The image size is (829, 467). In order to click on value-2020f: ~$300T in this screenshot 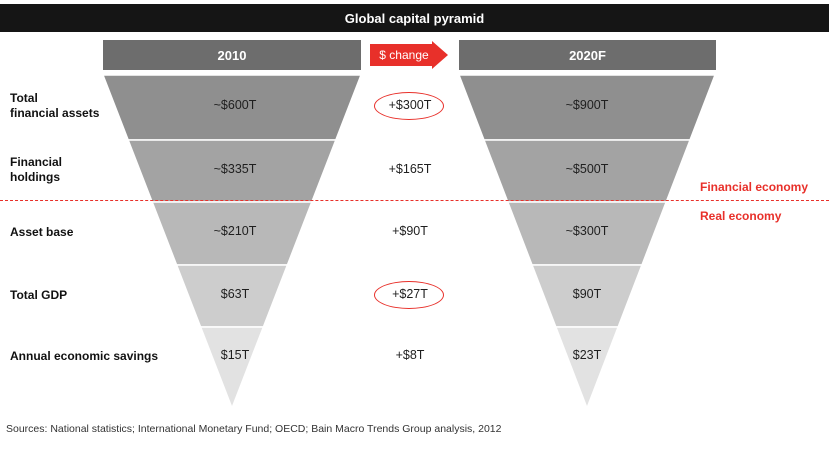, I will do `click(587, 231)`.